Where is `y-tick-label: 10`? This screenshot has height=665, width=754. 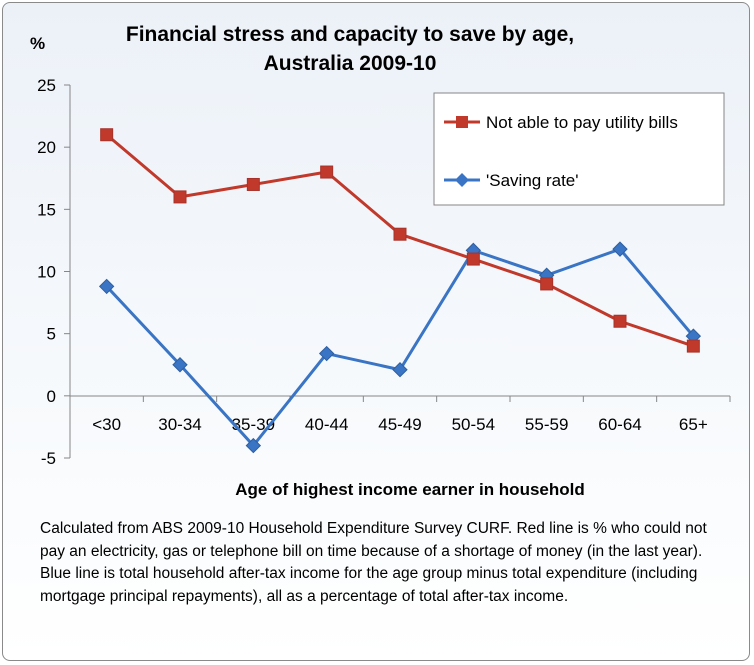
y-tick-label: 10 is located at coordinates (46, 272).